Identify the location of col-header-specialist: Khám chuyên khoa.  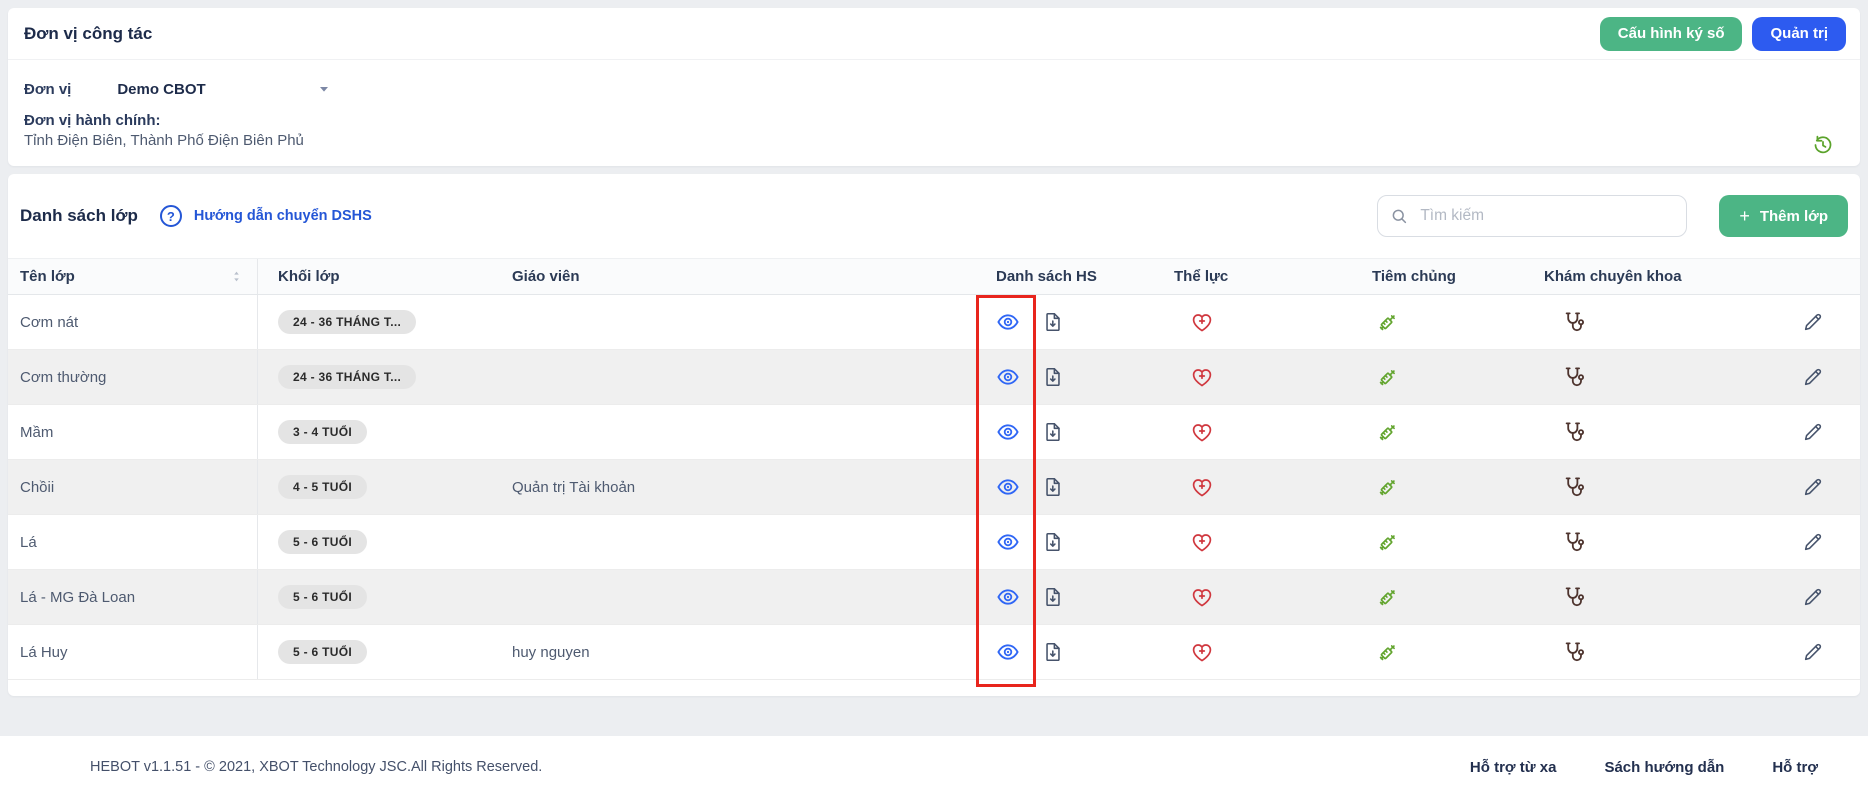
(1613, 276).